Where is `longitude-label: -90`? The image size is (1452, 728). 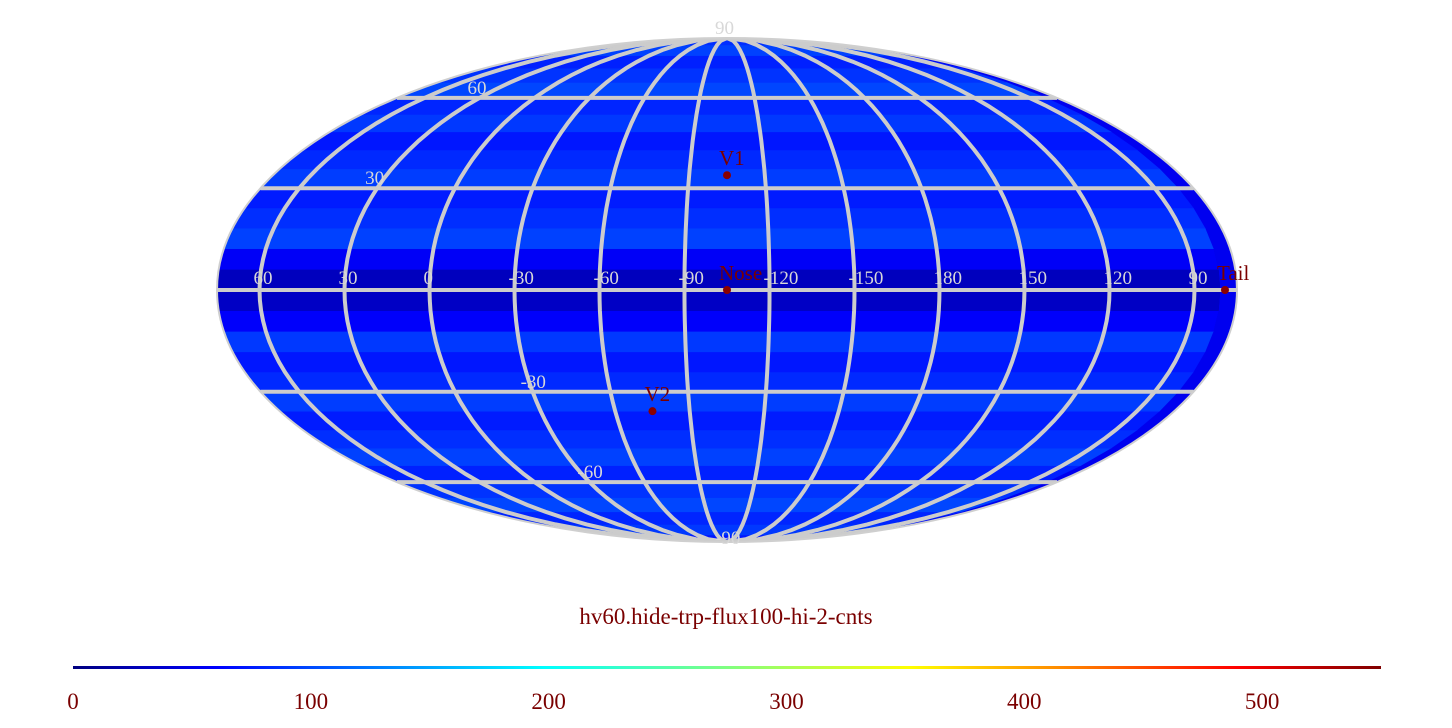
longitude-label: -90 is located at coordinates (691, 278).